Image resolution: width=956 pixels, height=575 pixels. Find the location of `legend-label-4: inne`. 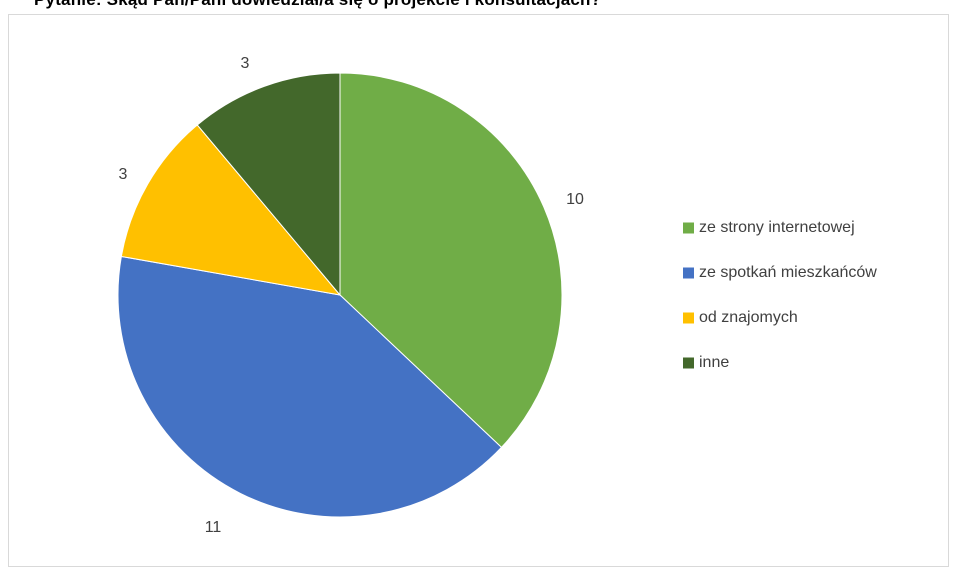

legend-label-4: inne is located at coordinates (714, 362).